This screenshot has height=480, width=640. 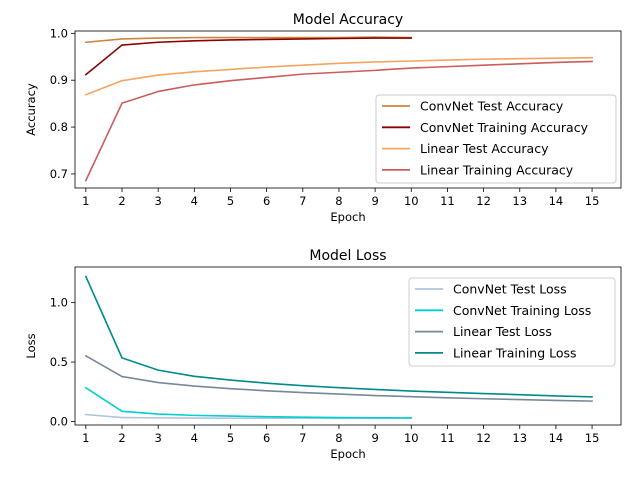 What do you see at coordinates (347, 256) in the screenshot?
I see `chart-title: Model Loss` at bounding box center [347, 256].